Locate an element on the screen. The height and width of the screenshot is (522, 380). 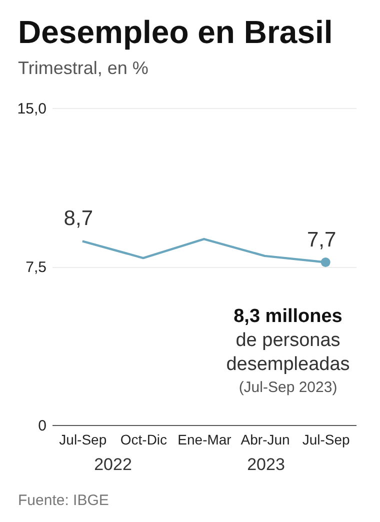
y-tick-label: 15,0 is located at coordinates (31, 109).